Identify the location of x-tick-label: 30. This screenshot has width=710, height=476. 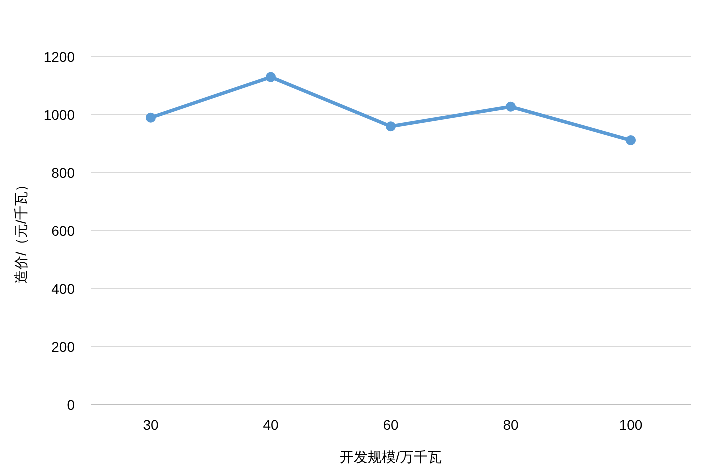
(151, 425).